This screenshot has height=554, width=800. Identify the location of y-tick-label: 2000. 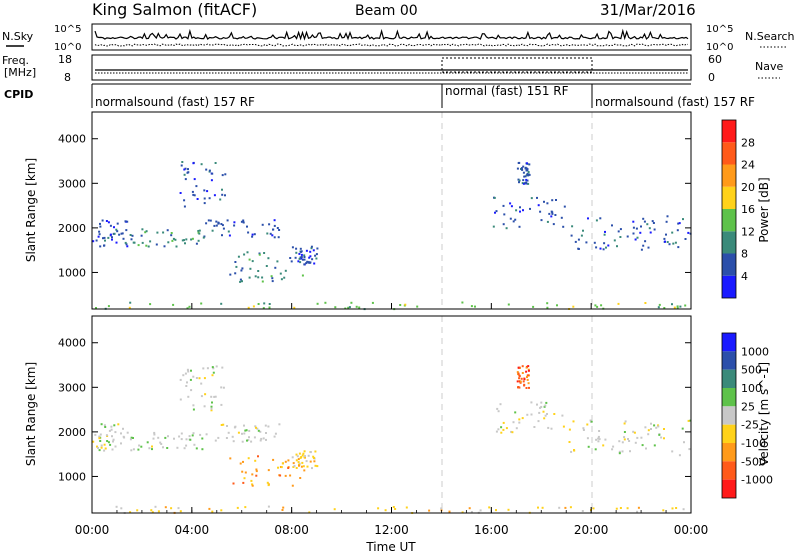
(72, 228).